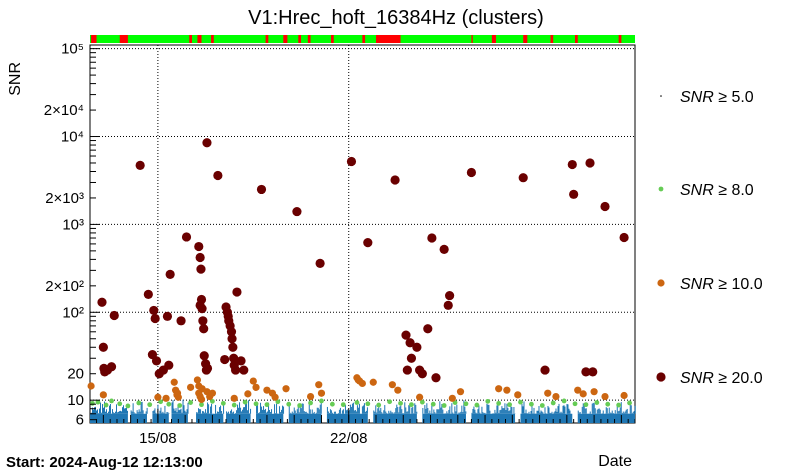 The width and height of the screenshot is (805, 472). Describe the element at coordinates (717, 190) in the screenshot. I see `legend-label-1: SNR ≥ 8.0` at that location.